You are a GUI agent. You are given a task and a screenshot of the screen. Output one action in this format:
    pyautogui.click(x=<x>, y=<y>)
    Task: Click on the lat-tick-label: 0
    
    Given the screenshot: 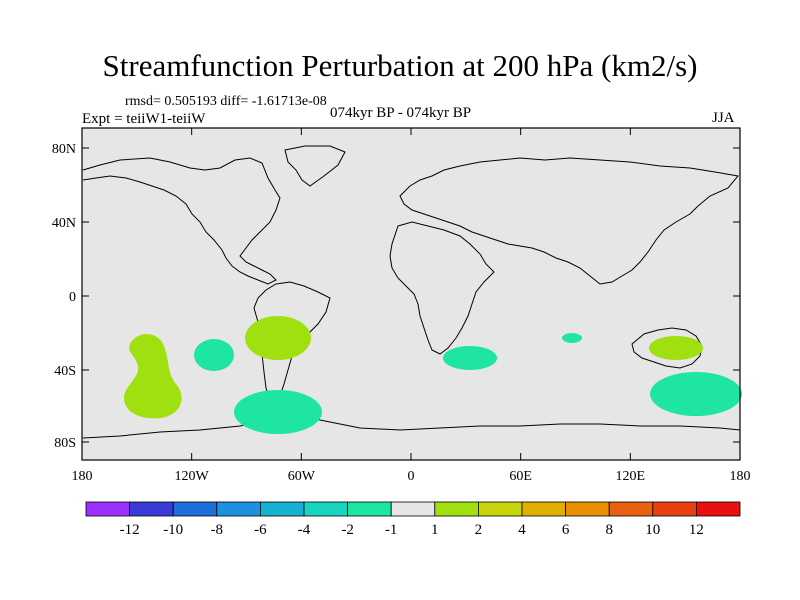 What is the action you would take?
    pyautogui.click(x=72, y=297)
    